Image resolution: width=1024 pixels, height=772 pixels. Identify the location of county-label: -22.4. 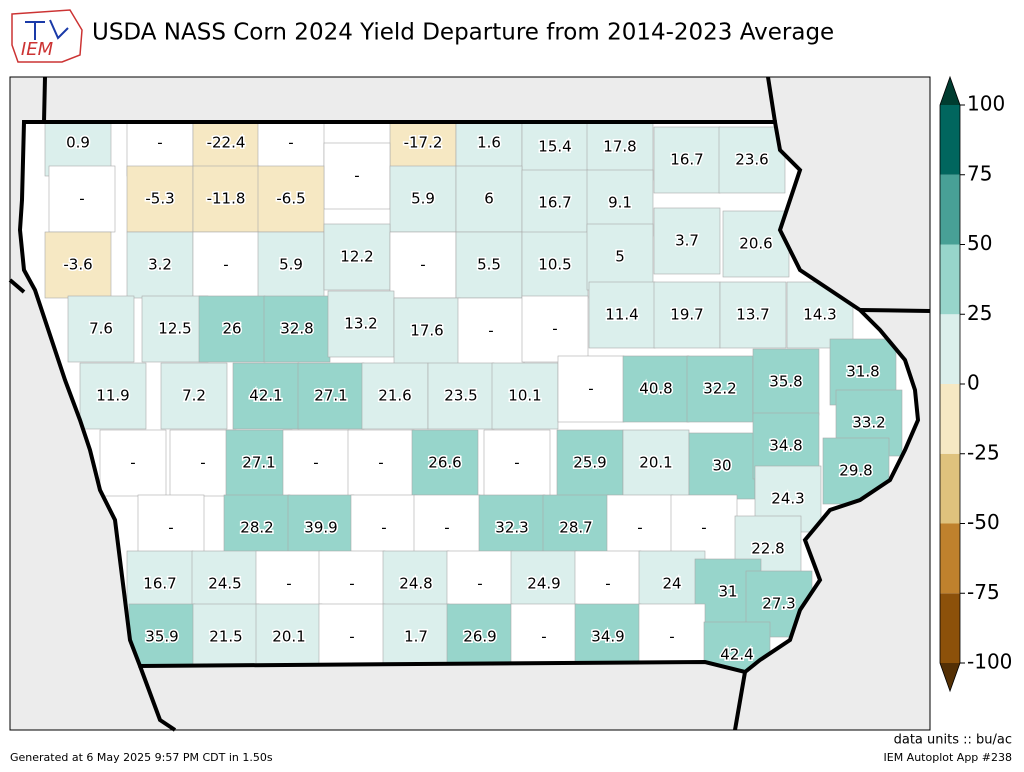
(226, 143).